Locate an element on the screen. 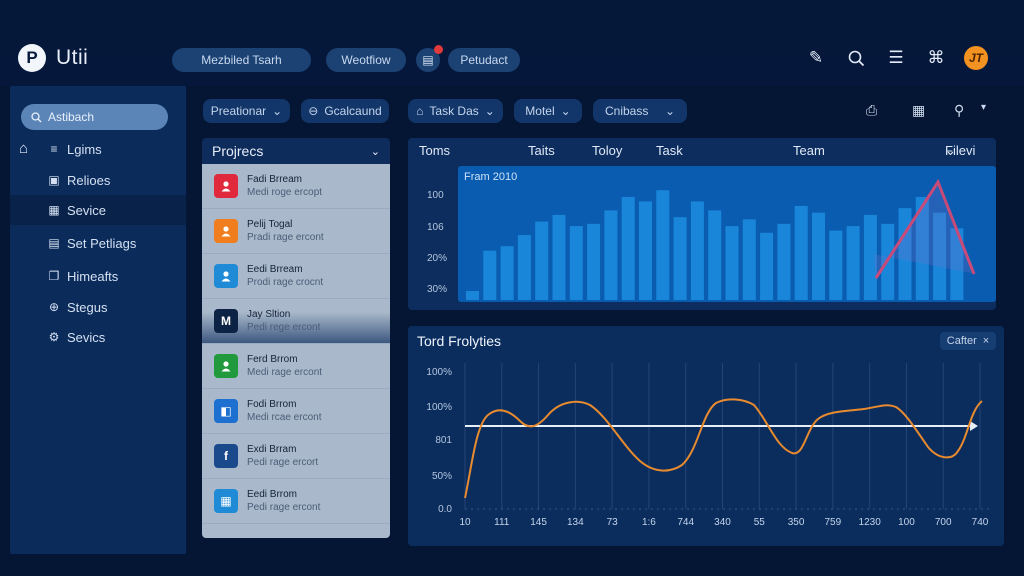 The image size is (1024, 576). list-item: Fadi Brream Medi roge ercopt is located at coordinates (296, 186).